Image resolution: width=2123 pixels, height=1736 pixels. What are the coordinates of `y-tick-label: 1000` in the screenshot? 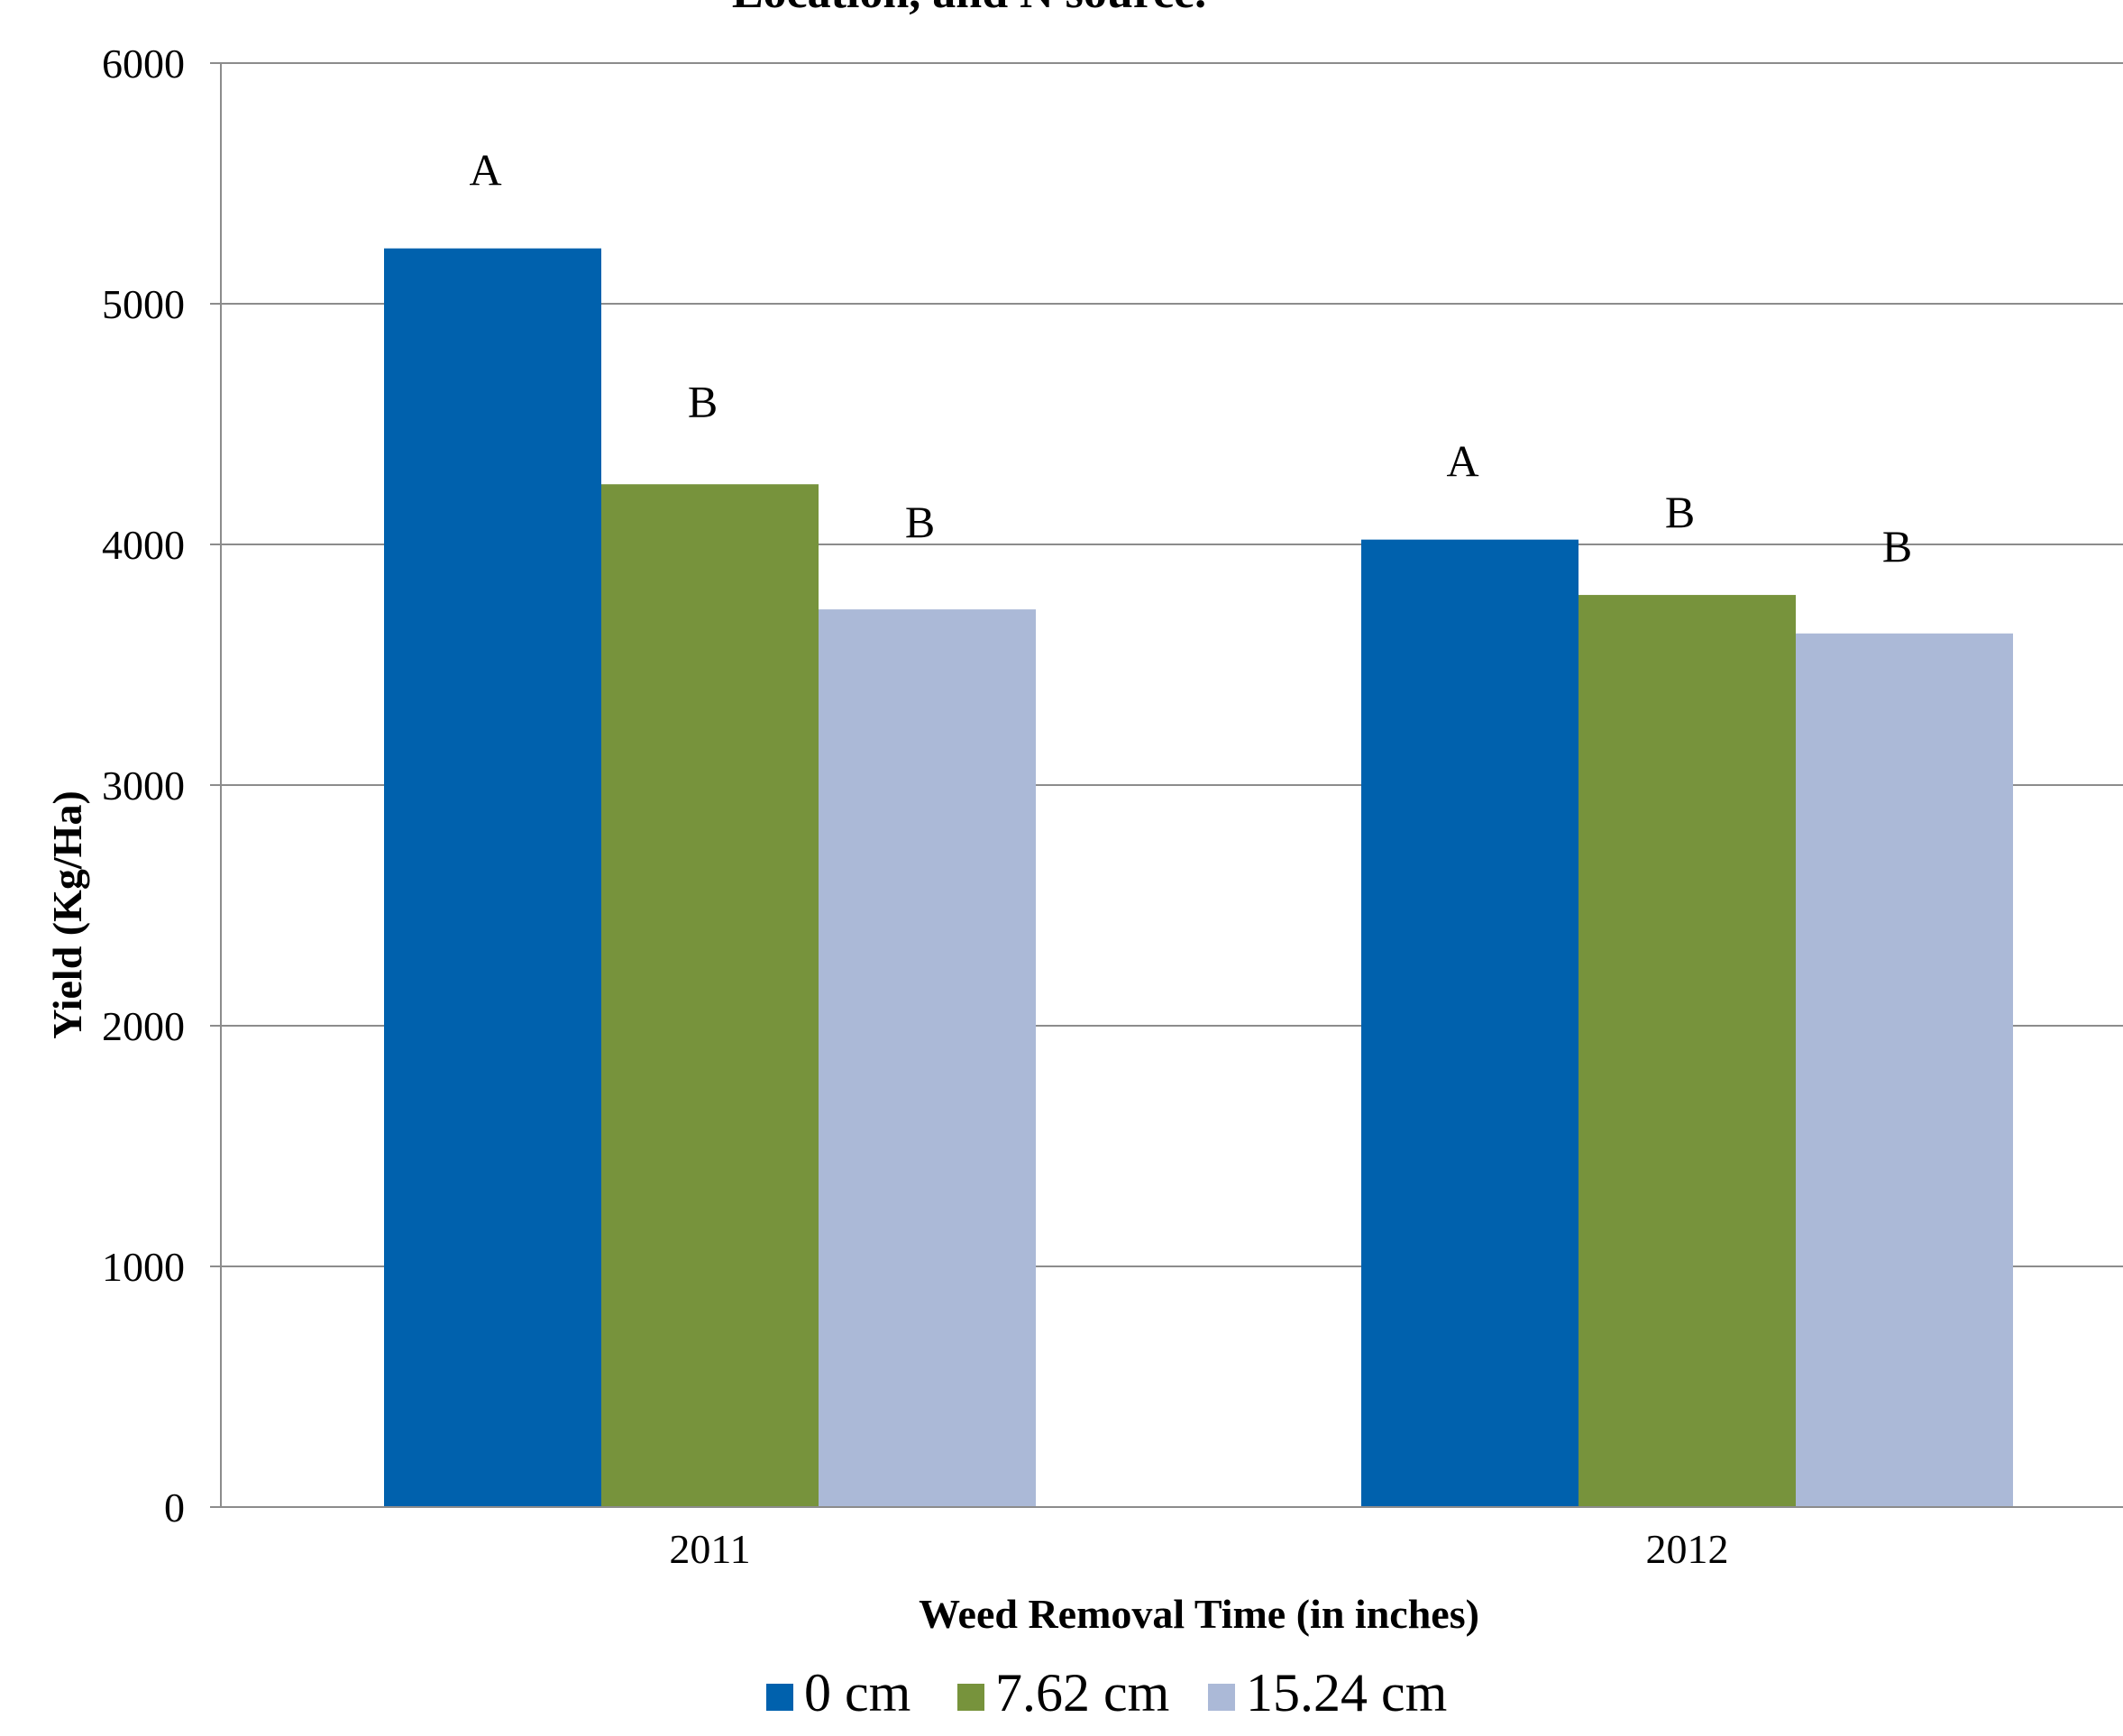 It's located at (143, 1267).